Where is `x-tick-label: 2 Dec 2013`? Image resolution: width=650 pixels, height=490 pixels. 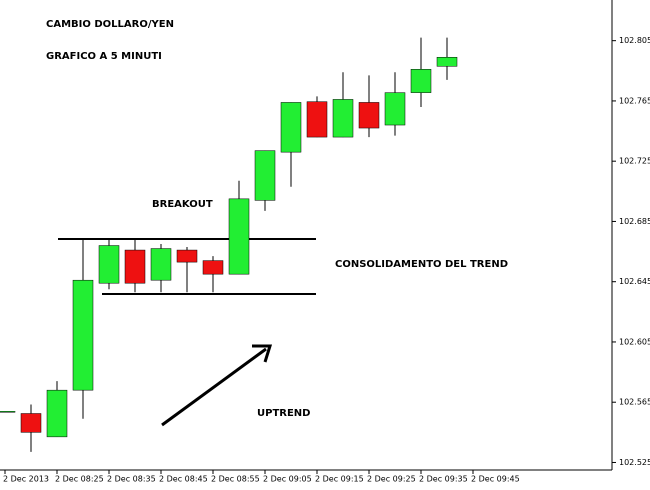 x-tick-label: 2 Dec 2013 is located at coordinates (26, 479).